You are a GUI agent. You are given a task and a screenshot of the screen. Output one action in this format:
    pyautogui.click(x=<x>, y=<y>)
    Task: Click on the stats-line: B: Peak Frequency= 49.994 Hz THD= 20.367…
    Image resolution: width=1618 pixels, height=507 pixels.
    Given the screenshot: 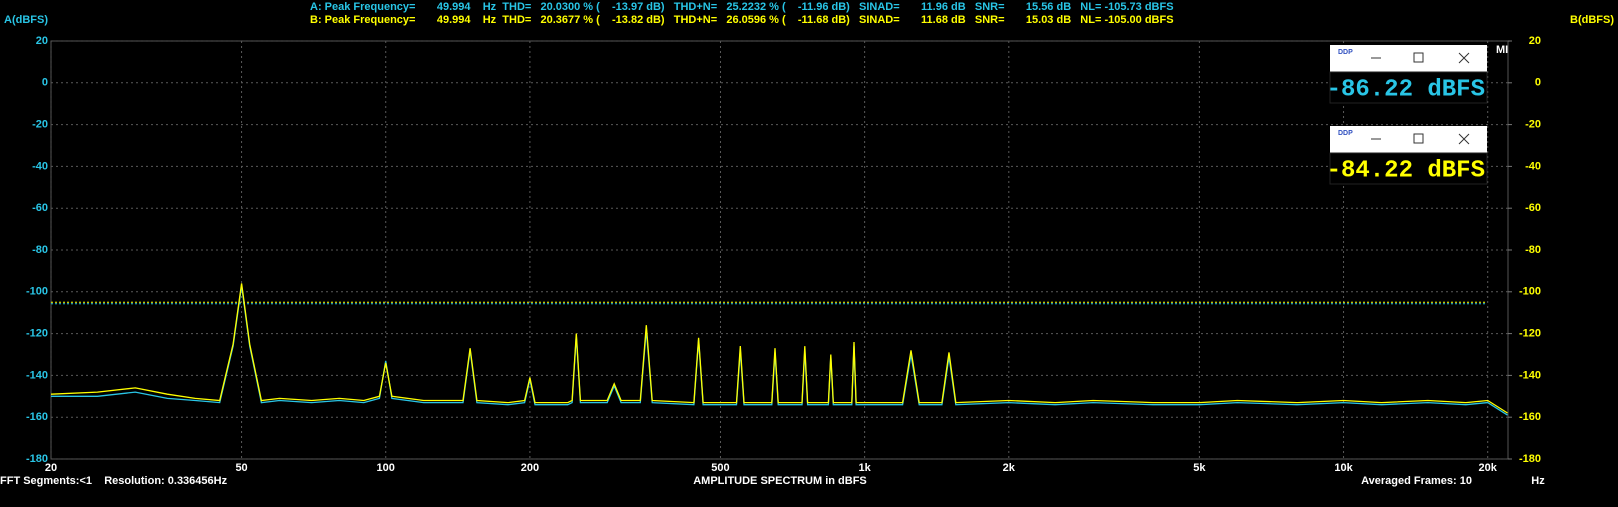 What is the action you would take?
    pyautogui.click(x=742, y=20)
    